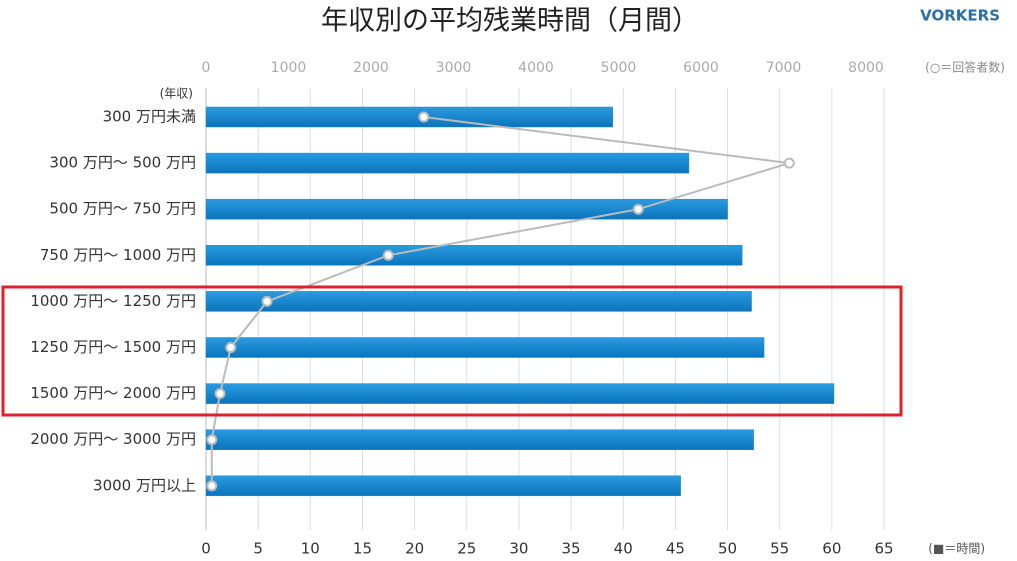 This screenshot has width=1017, height=561. I want to click on x-tick-label: 30, so click(518, 549).